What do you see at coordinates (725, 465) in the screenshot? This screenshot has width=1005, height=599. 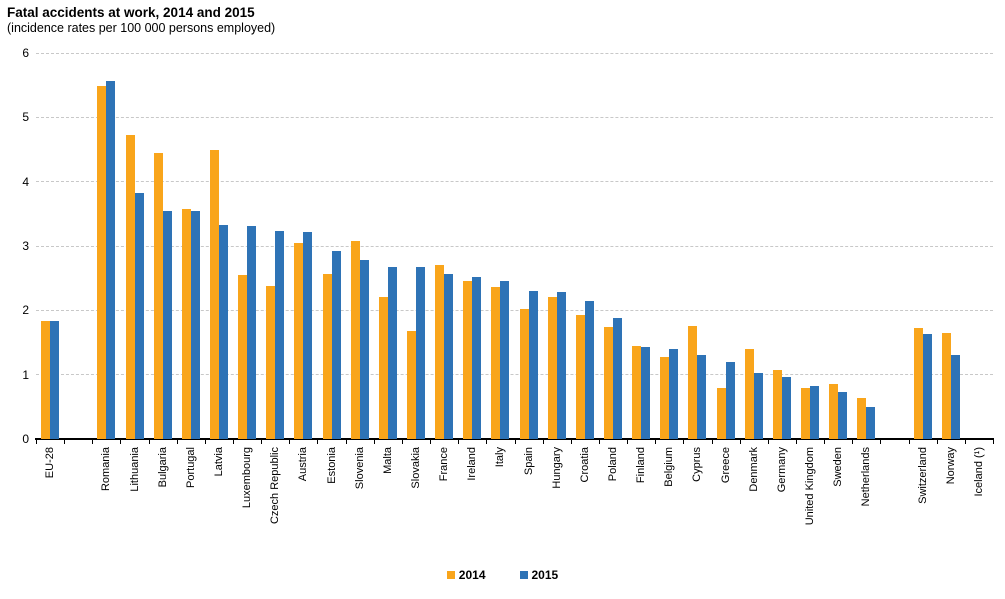 I see `x-axis-label: Greece` at bounding box center [725, 465].